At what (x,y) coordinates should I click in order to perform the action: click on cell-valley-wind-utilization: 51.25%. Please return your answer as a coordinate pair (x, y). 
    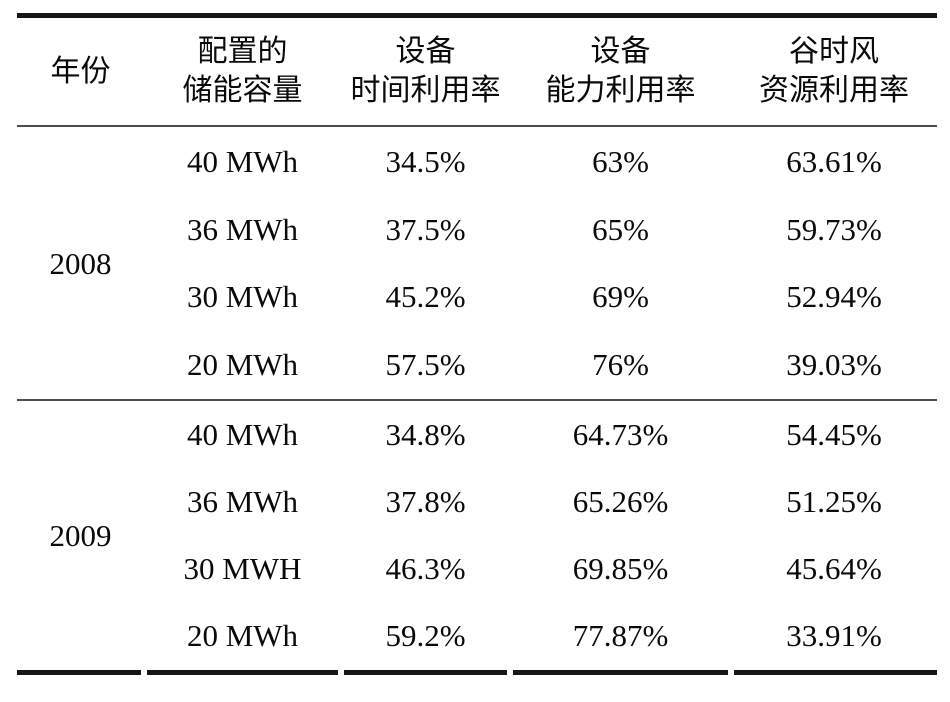
    Looking at the image, I should click on (834, 501).